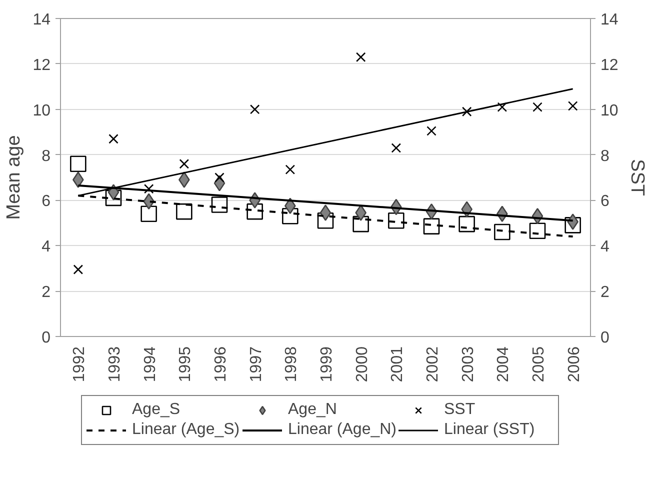 This screenshot has height=483, width=658. Describe the element at coordinates (468, 364) in the screenshot. I see `x-tick-label: 2003` at that location.